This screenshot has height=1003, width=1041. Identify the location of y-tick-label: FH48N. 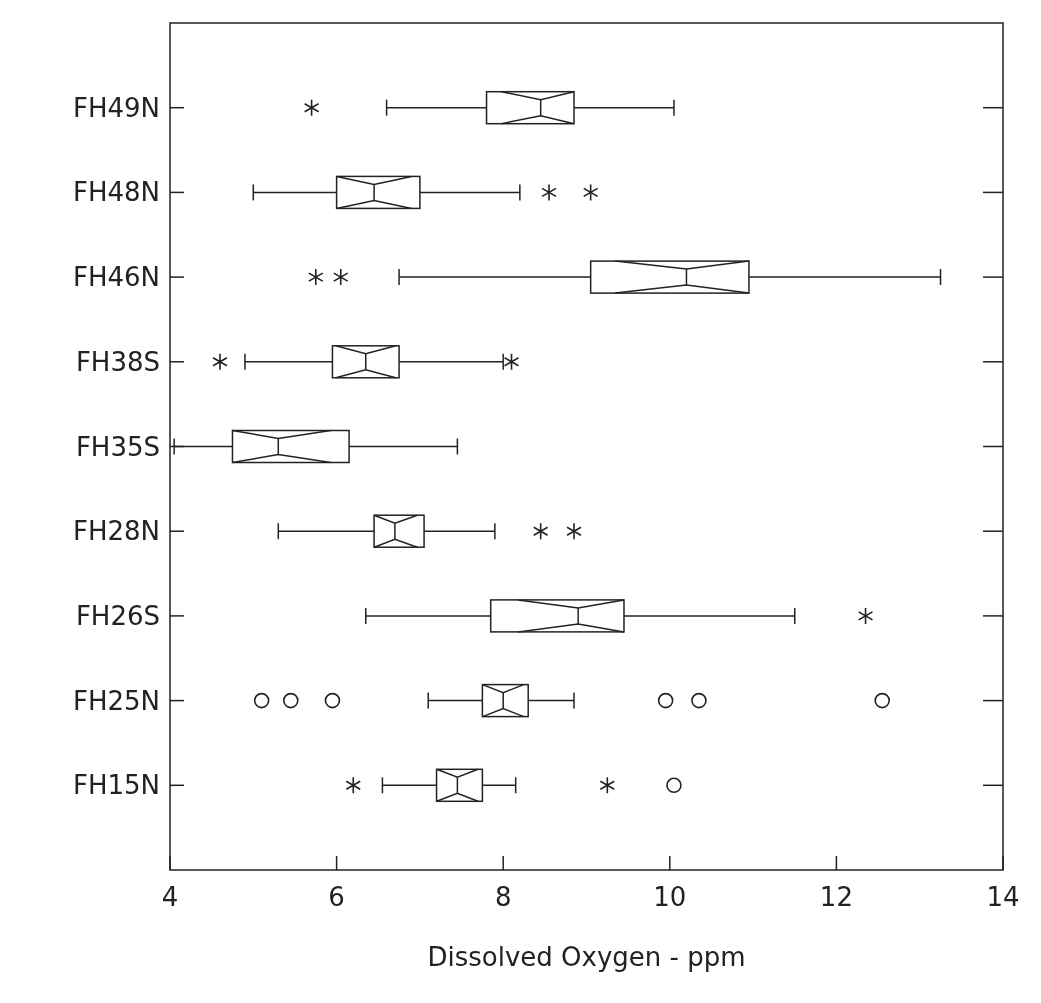
(116, 192).